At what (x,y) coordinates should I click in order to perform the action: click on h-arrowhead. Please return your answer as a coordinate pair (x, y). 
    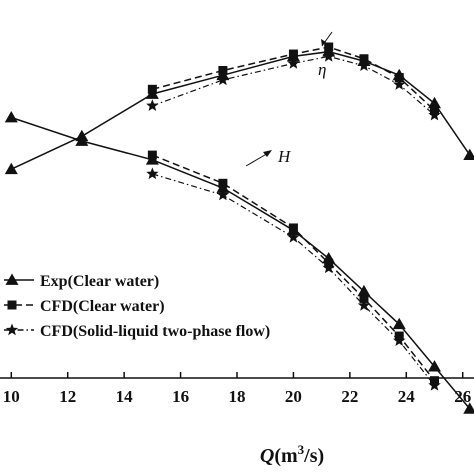
    Looking at the image, I should click on (267, 153).